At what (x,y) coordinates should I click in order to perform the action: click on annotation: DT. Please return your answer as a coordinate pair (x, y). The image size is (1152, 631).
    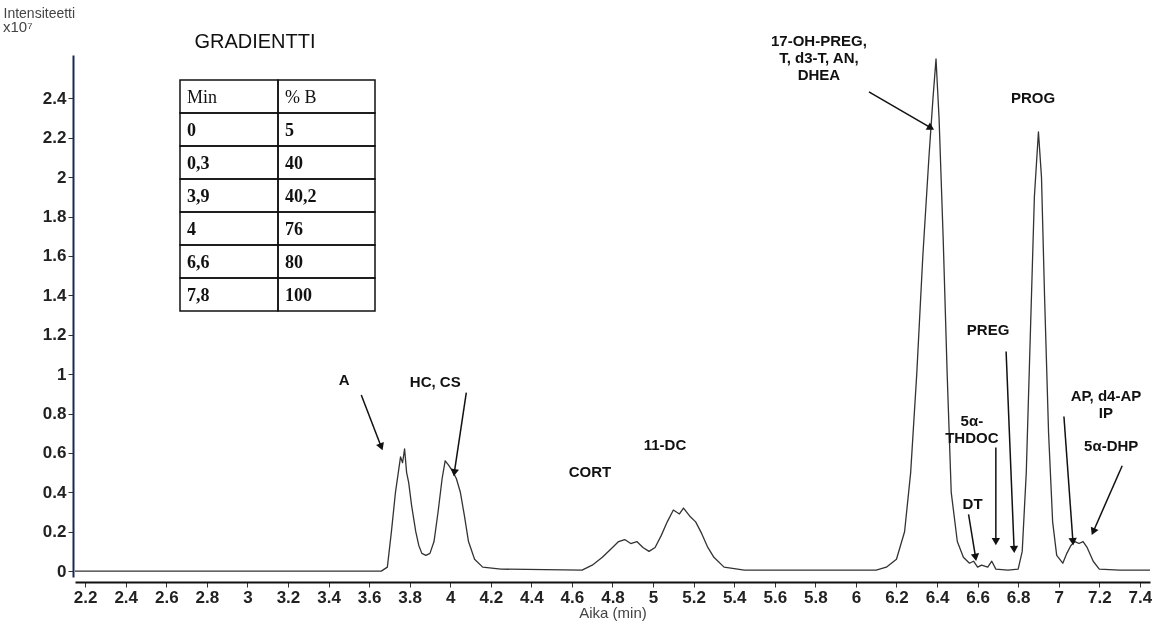
    Looking at the image, I should click on (972, 504).